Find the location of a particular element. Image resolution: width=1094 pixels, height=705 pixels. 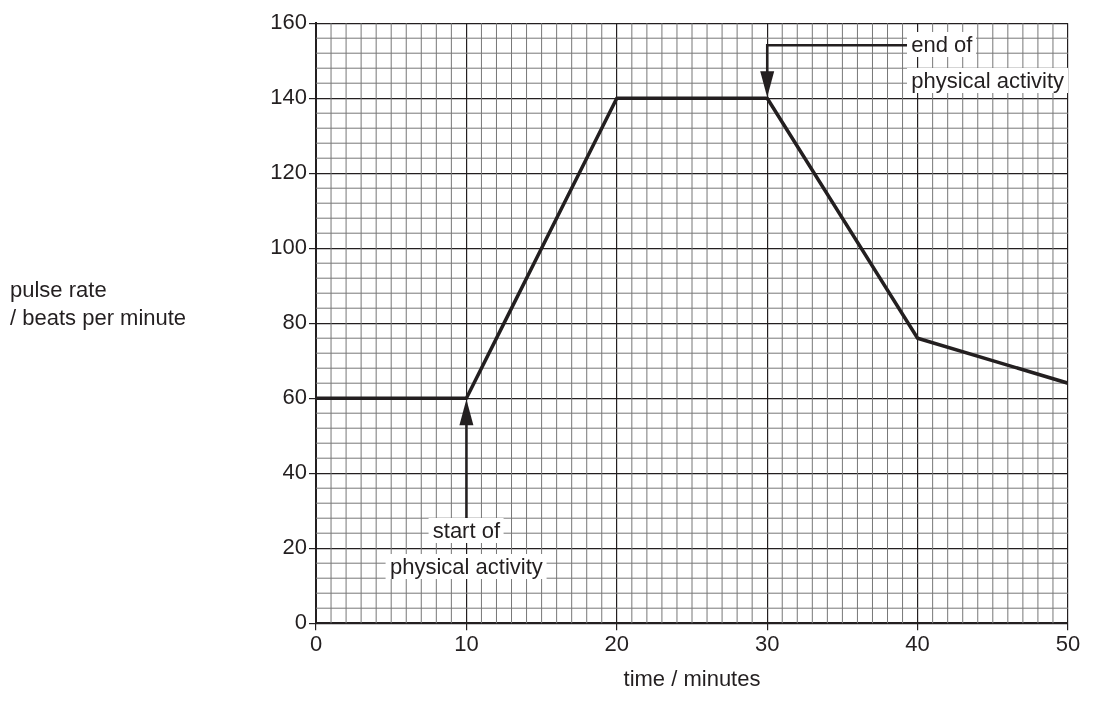

x-tick-label: 20 is located at coordinates (617, 644).